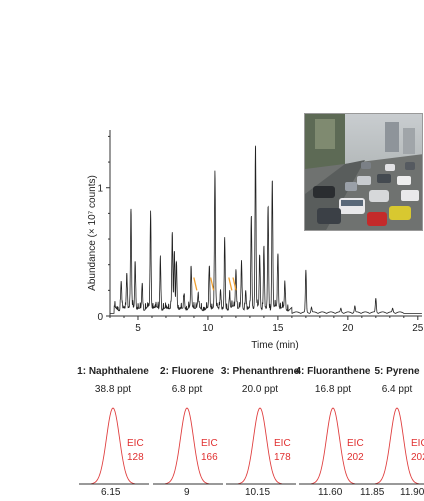 The width and height of the screenshot is (424, 501). I want to click on eic-concentration: 16.8 ppt, so click(333, 389).